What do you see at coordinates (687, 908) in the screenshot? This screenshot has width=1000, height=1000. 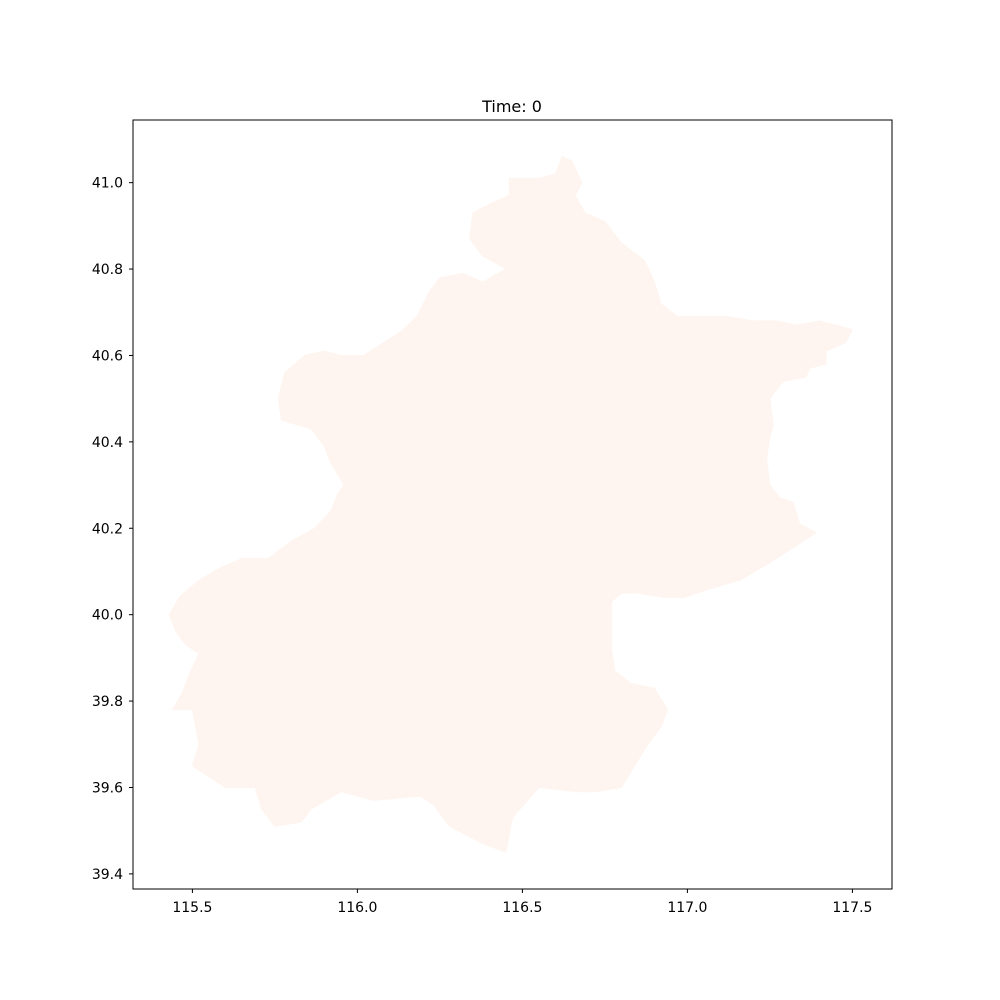 I see `x-tick-label: 117.0` at bounding box center [687, 908].